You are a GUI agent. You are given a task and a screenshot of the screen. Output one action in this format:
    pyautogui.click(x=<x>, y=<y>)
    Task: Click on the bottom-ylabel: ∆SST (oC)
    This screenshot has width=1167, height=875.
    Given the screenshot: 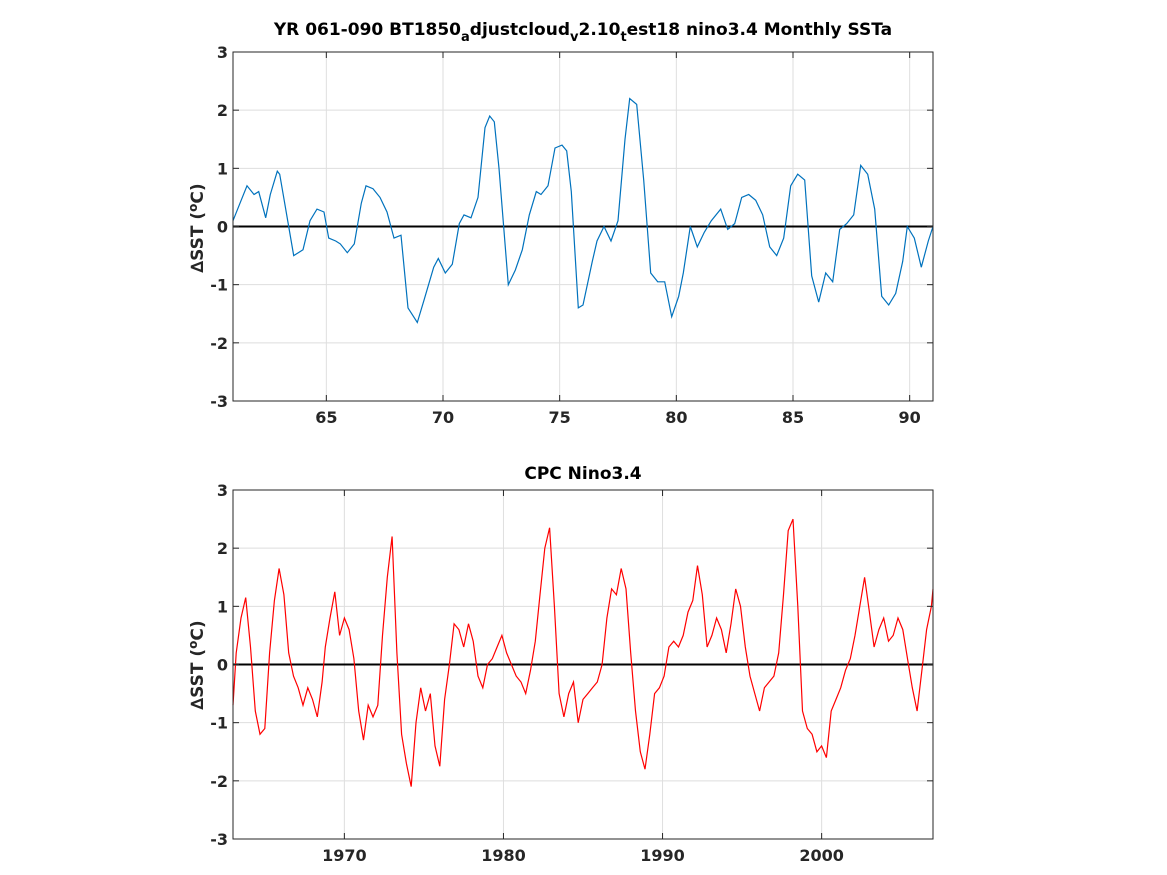 What is the action you would take?
    pyautogui.click(x=197, y=664)
    